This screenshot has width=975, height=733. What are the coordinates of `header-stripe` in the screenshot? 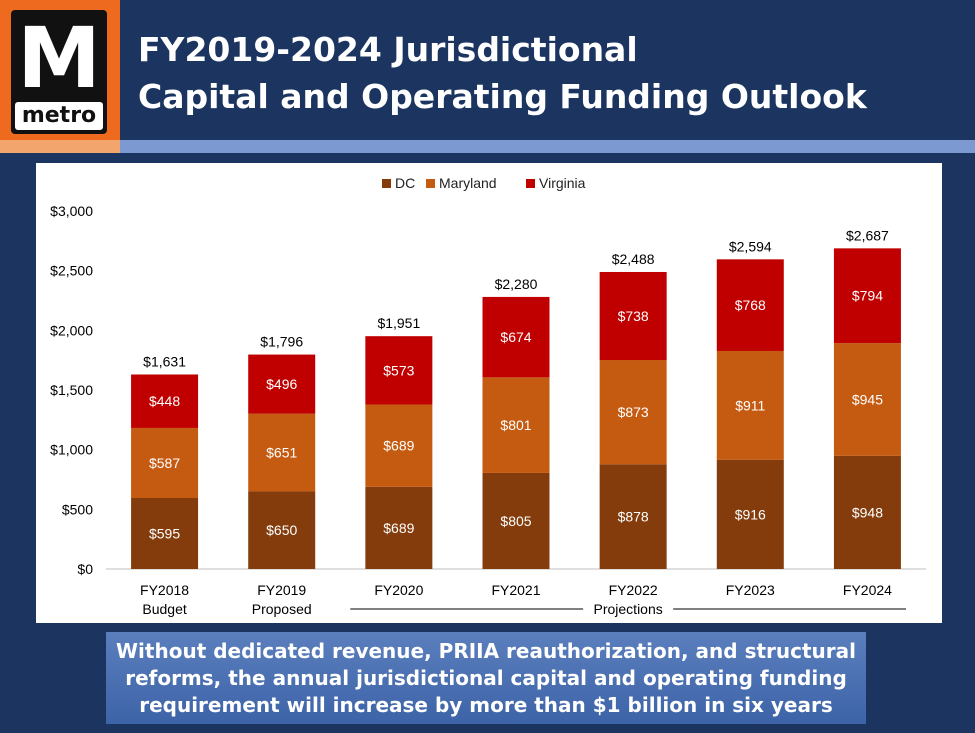 It's located at (487, 146).